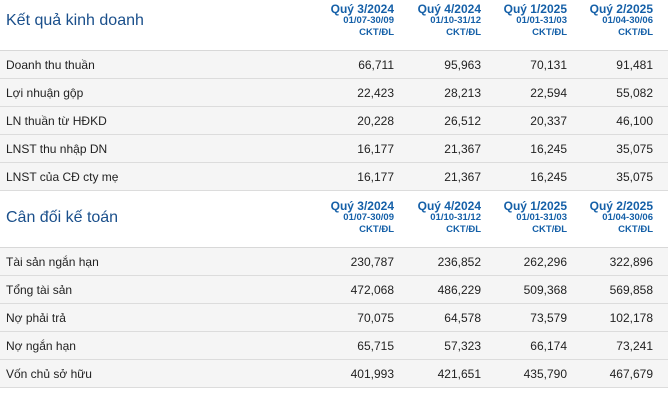  I want to click on row-value: 28,213, so click(462, 92).